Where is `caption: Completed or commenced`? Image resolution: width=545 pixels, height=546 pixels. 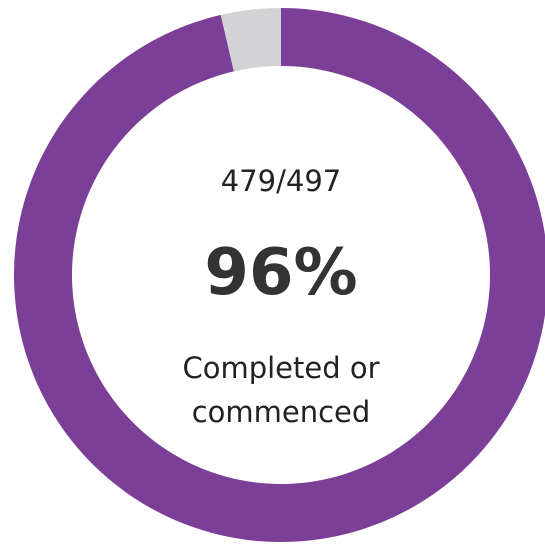 caption: Completed or commenced is located at coordinates (281, 390).